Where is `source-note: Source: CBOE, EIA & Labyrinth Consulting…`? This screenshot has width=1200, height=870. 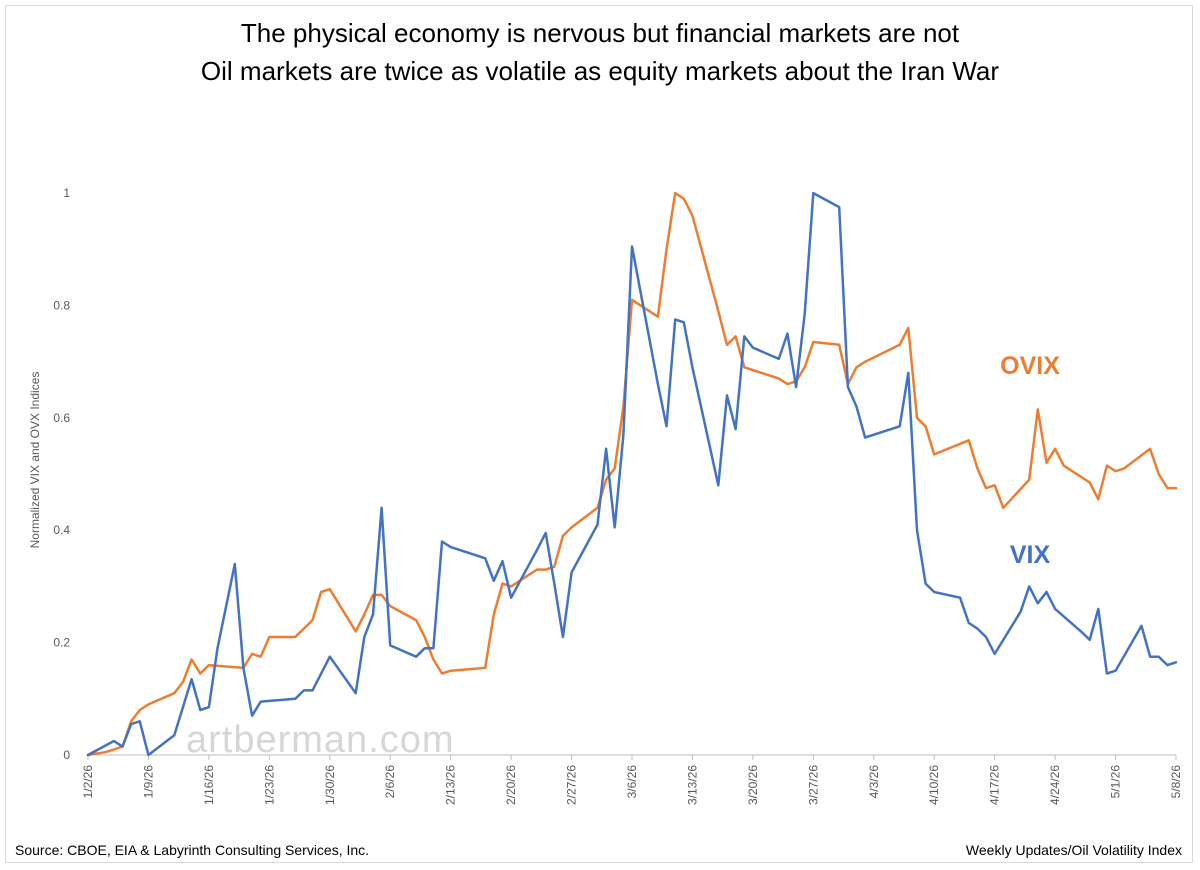 source-note: Source: CBOE, EIA & Labyrinth Consulting… is located at coordinates (192, 850).